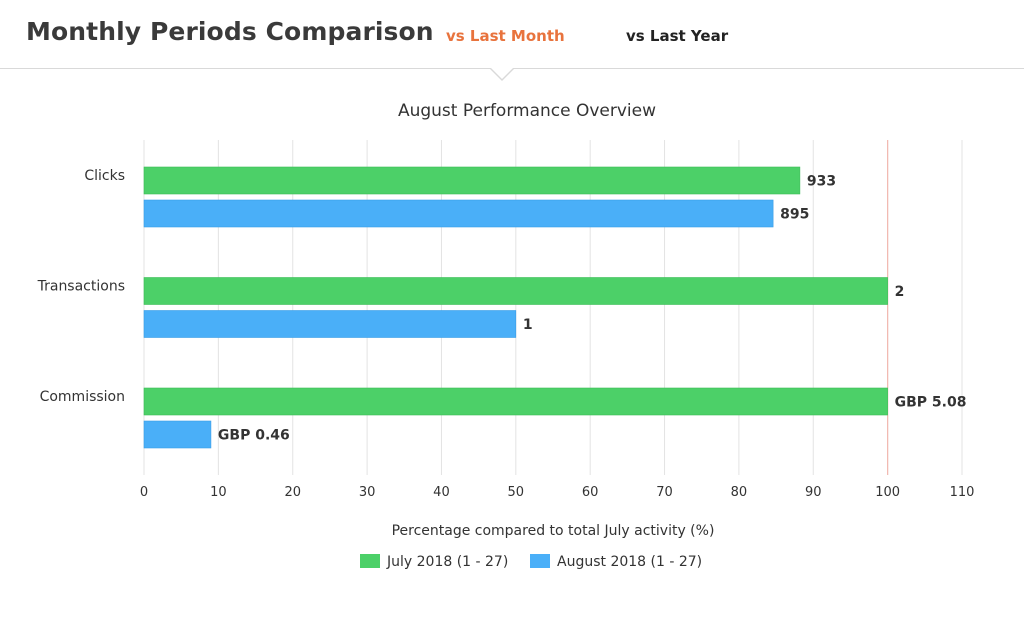 Image resolution: width=1024 pixels, height=621 pixels. Describe the element at coordinates (527, 111) in the screenshot. I see `chart-title: August Performance Overview` at that location.